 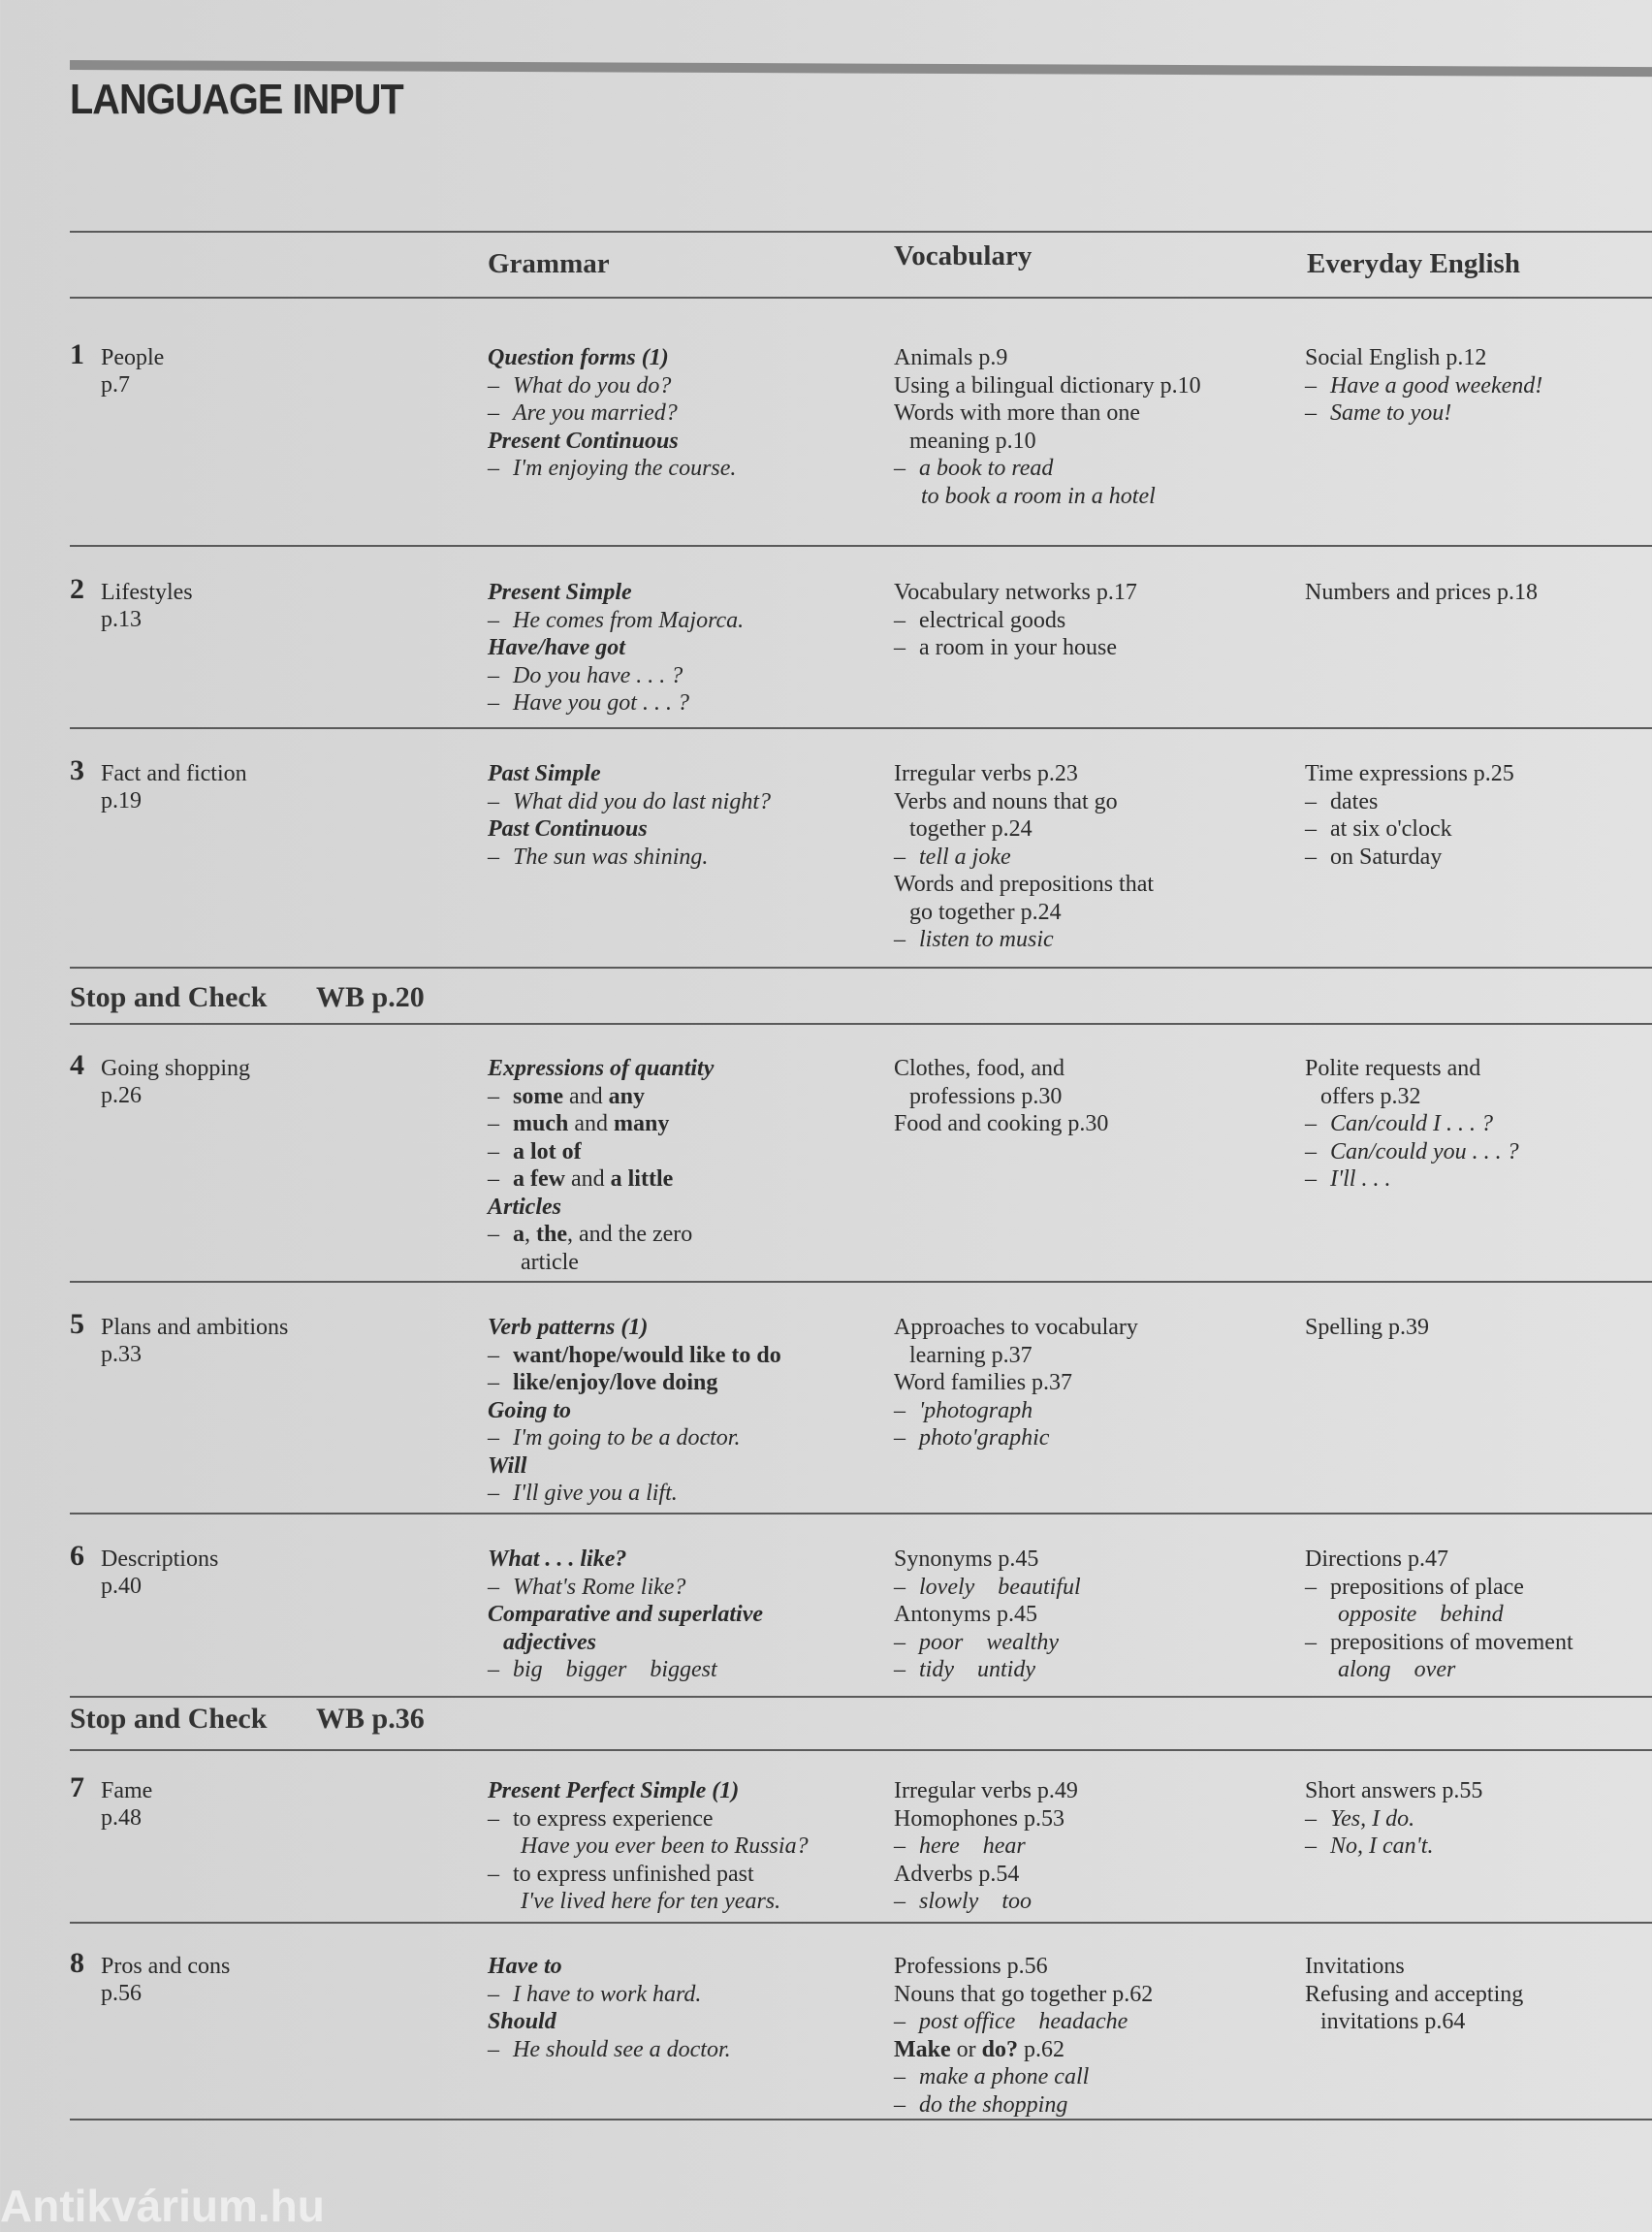 What do you see at coordinates (610, 2022) in the screenshot?
I see `grammar-line: Should` at bounding box center [610, 2022].